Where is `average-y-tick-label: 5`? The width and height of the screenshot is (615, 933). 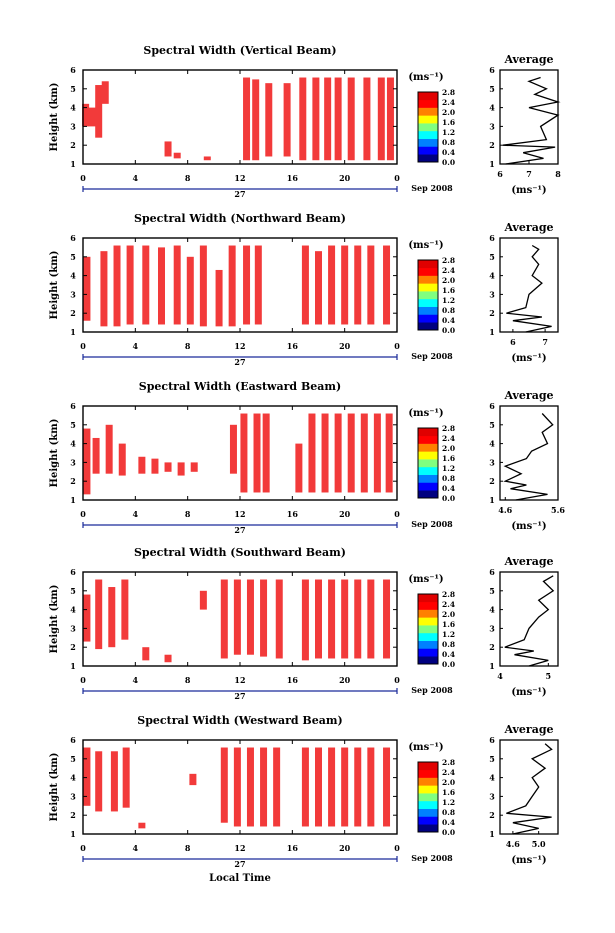 average-y-tick-label: 5 is located at coordinates (492, 257).